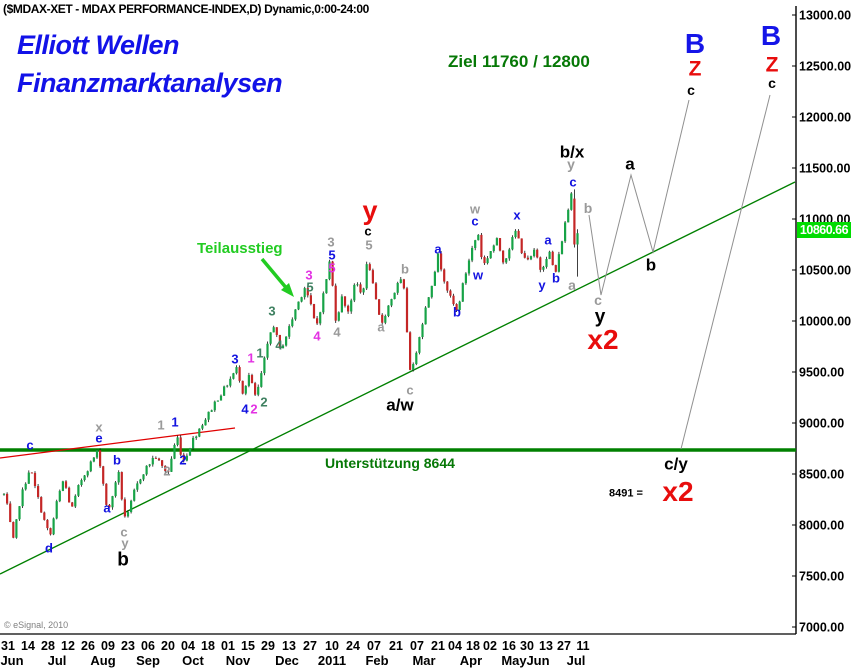 The image size is (851, 670). I want to click on date-month-label: 2011, so click(332, 660).